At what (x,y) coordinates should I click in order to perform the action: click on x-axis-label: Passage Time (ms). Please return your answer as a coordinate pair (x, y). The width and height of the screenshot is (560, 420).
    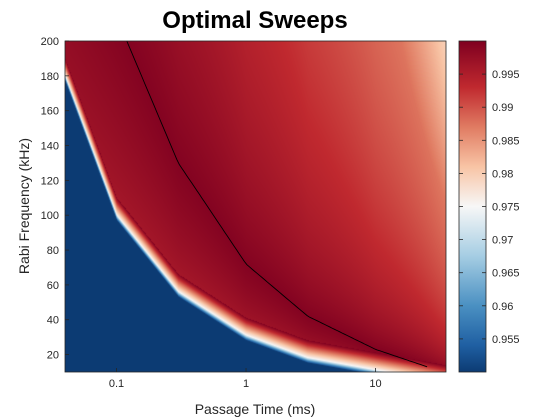
    Looking at the image, I should click on (255, 409).